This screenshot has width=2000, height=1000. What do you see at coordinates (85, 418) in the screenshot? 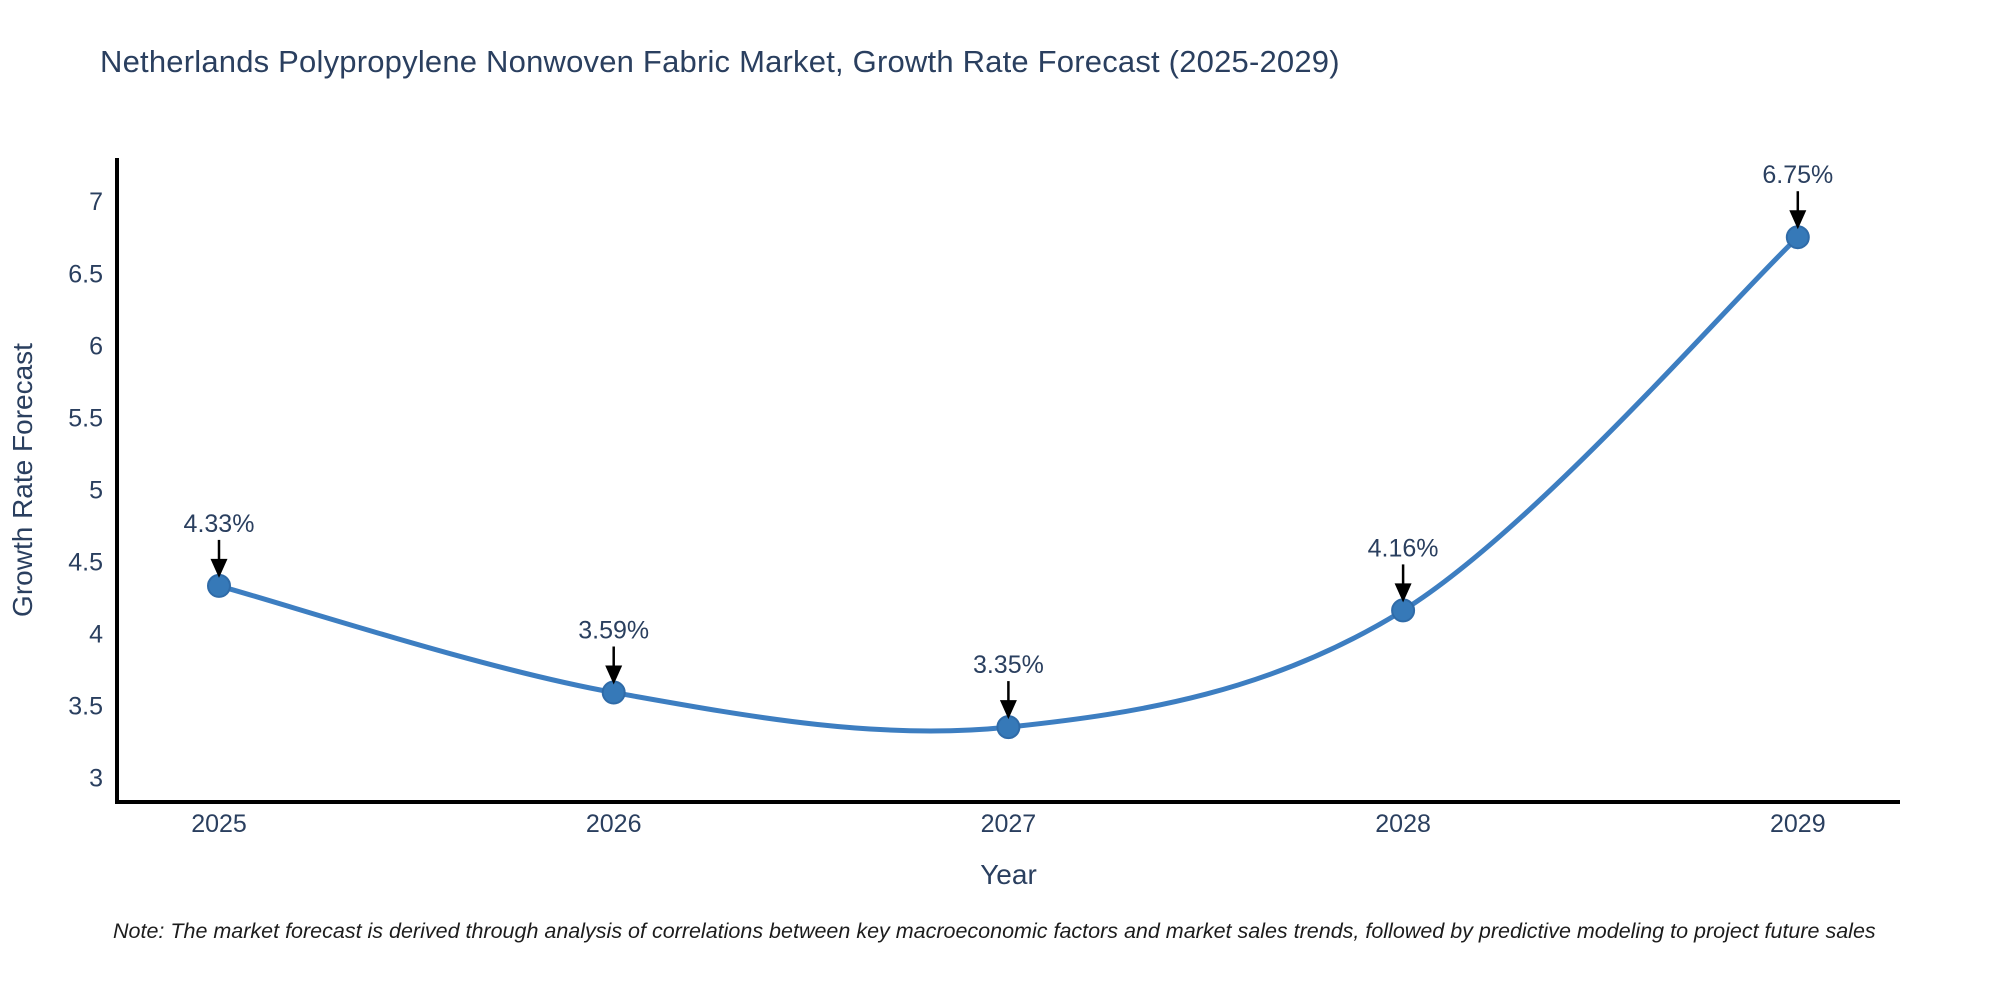
I see `y-tick-label: 5.5` at bounding box center [85, 418].